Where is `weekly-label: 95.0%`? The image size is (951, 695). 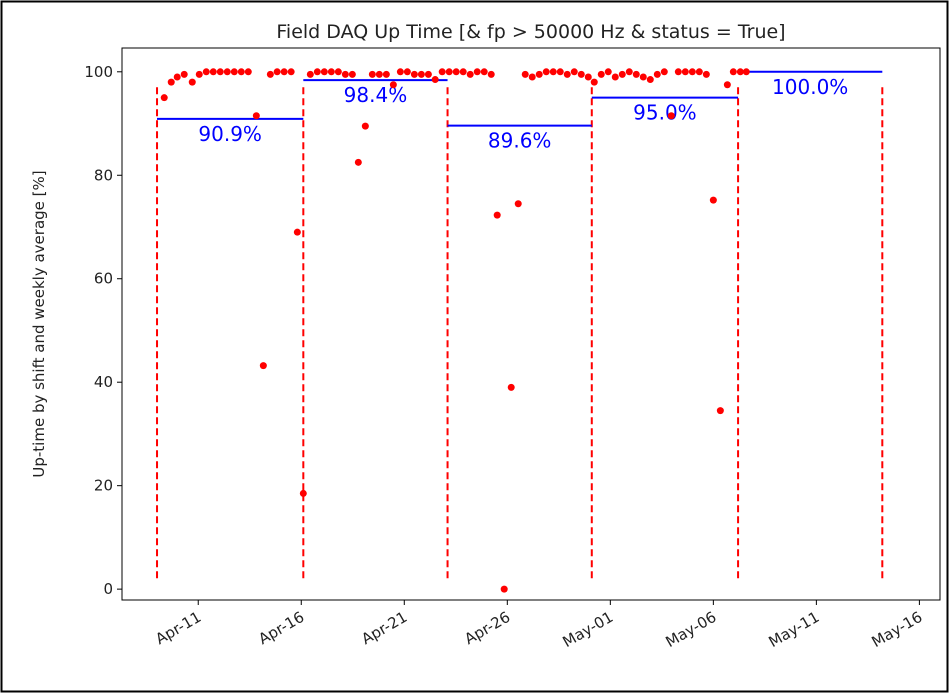 weekly-label: 95.0% is located at coordinates (665, 113).